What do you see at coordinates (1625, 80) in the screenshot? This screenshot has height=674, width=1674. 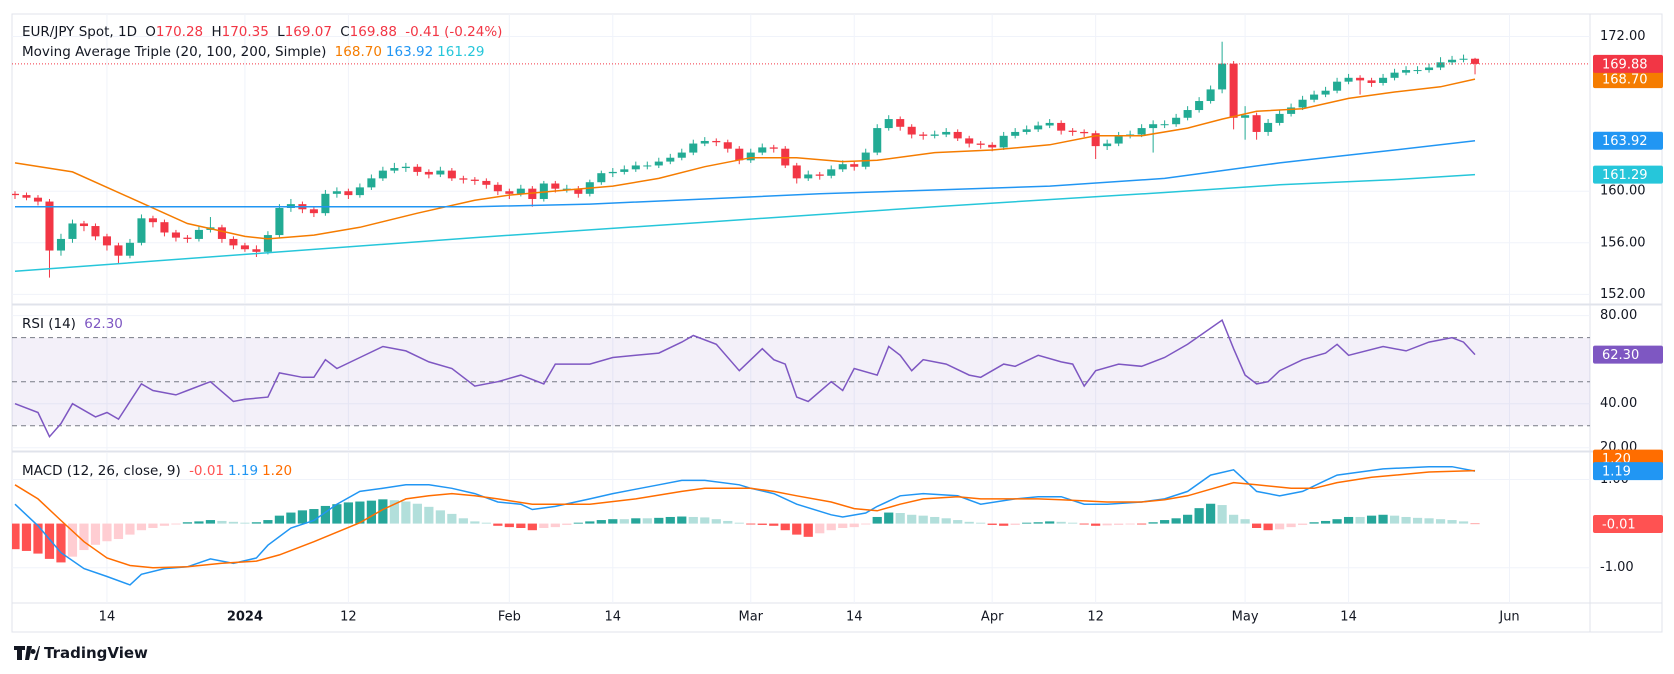 I see `price-badge-label: 168.70` at bounding box center [1625, 80].